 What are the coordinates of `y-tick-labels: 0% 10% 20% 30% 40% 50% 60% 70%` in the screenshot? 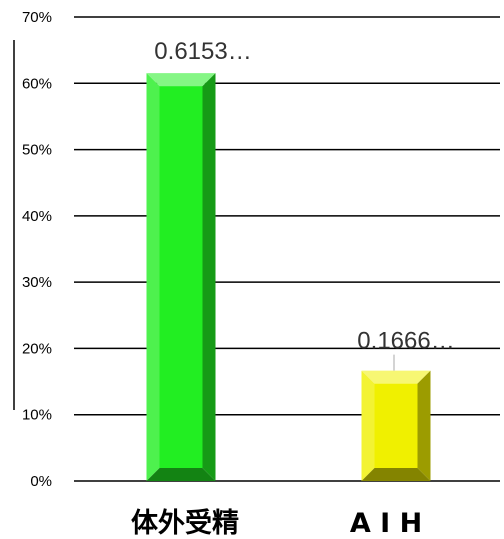 It's located at (37, 249).